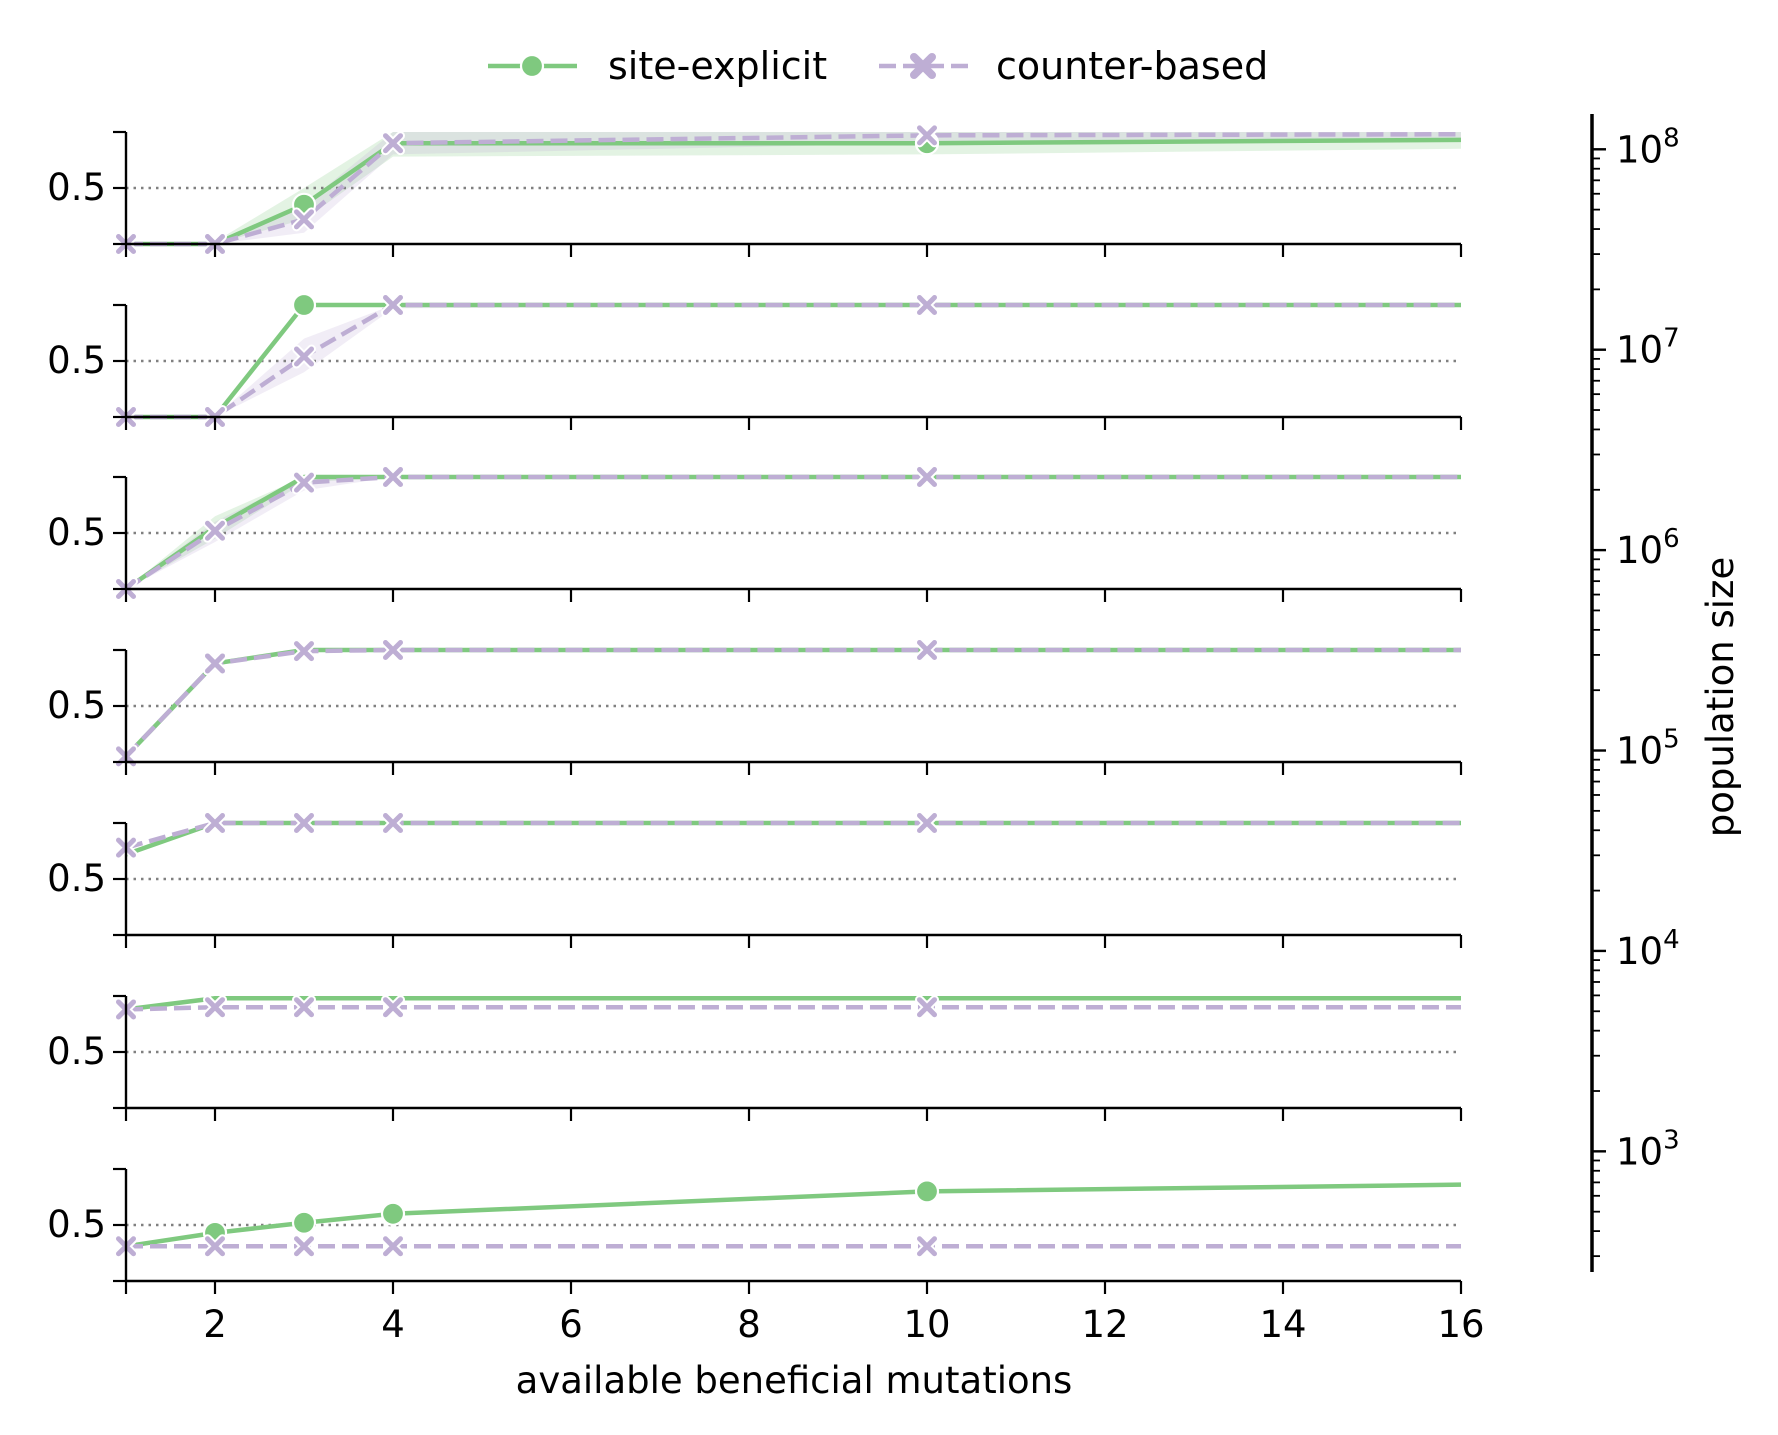 The image size is (1778, 1435). Describe the element at coordinates (1648, 949) in the screenshot. I see `colorbar-tick-label: 10⁴` at that location.